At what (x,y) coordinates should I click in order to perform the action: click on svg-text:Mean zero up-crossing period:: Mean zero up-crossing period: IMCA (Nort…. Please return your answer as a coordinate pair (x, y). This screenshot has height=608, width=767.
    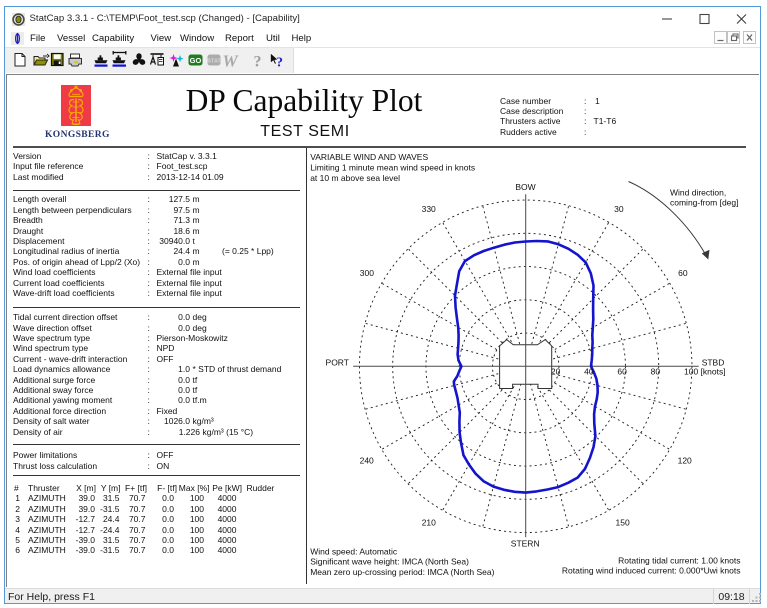
    Looking at the image, I should click on (402, 572).